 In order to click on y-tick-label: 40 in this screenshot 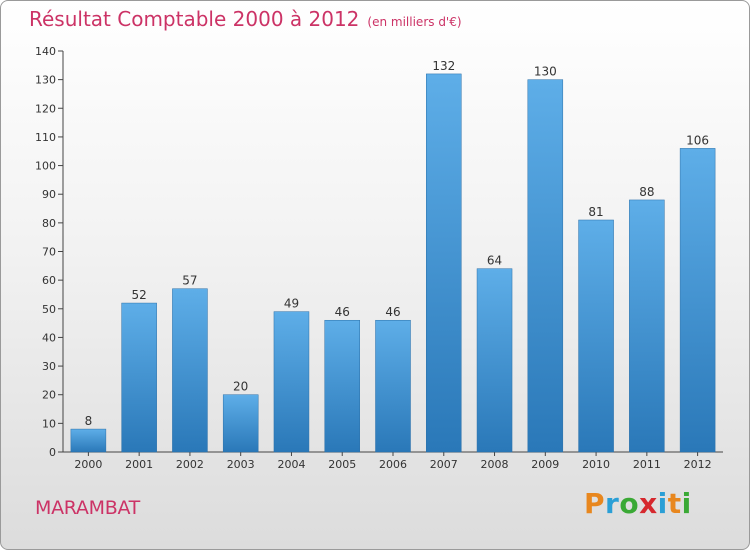, I will do `click(49, 337)`.